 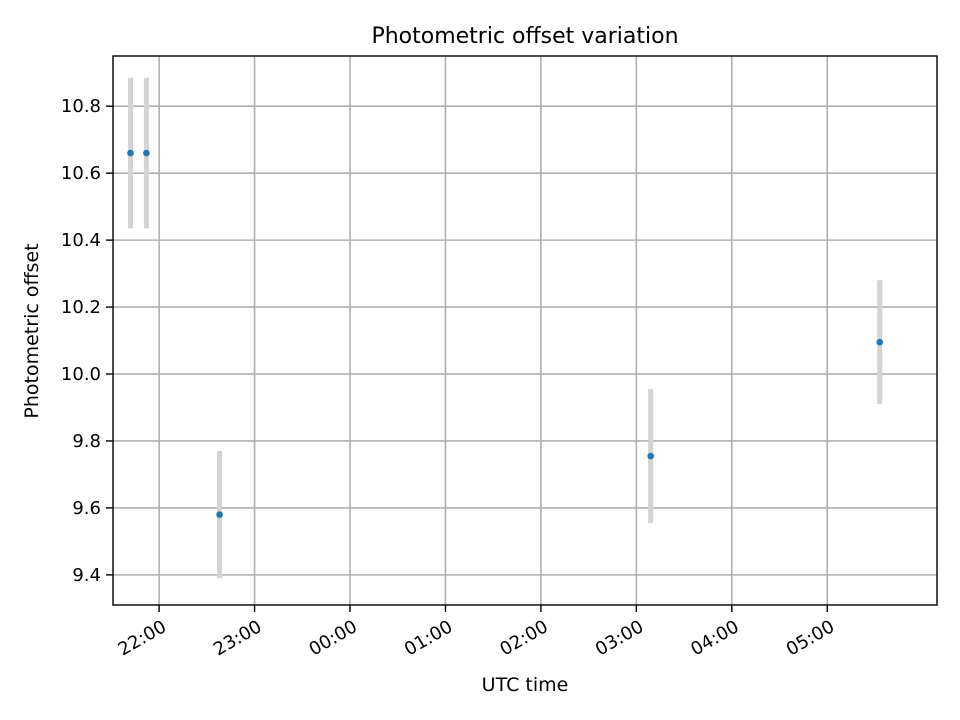 I want to click on y-tick-label: 10.8, so click(x=81, y=106).